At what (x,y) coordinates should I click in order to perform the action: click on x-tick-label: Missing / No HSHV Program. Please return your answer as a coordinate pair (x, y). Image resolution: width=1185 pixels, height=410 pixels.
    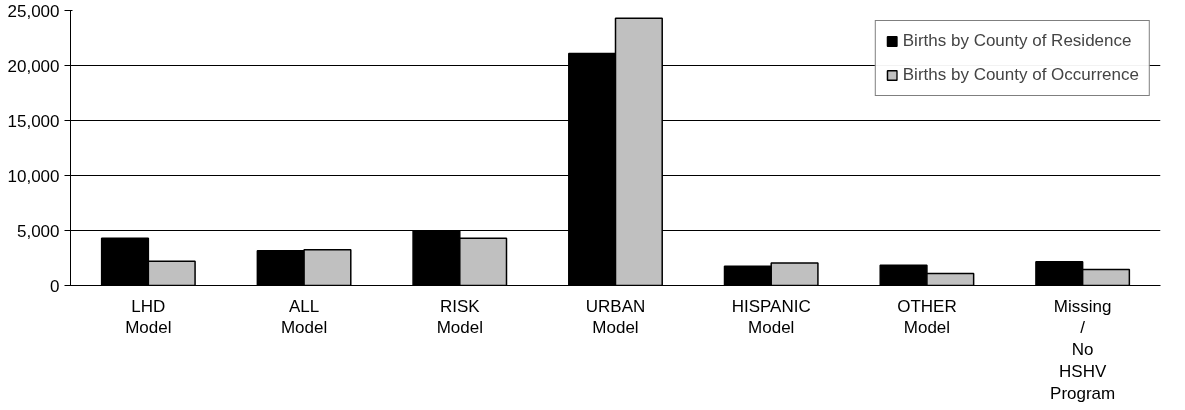
    Looking at the image, I should click on (1083, 349).